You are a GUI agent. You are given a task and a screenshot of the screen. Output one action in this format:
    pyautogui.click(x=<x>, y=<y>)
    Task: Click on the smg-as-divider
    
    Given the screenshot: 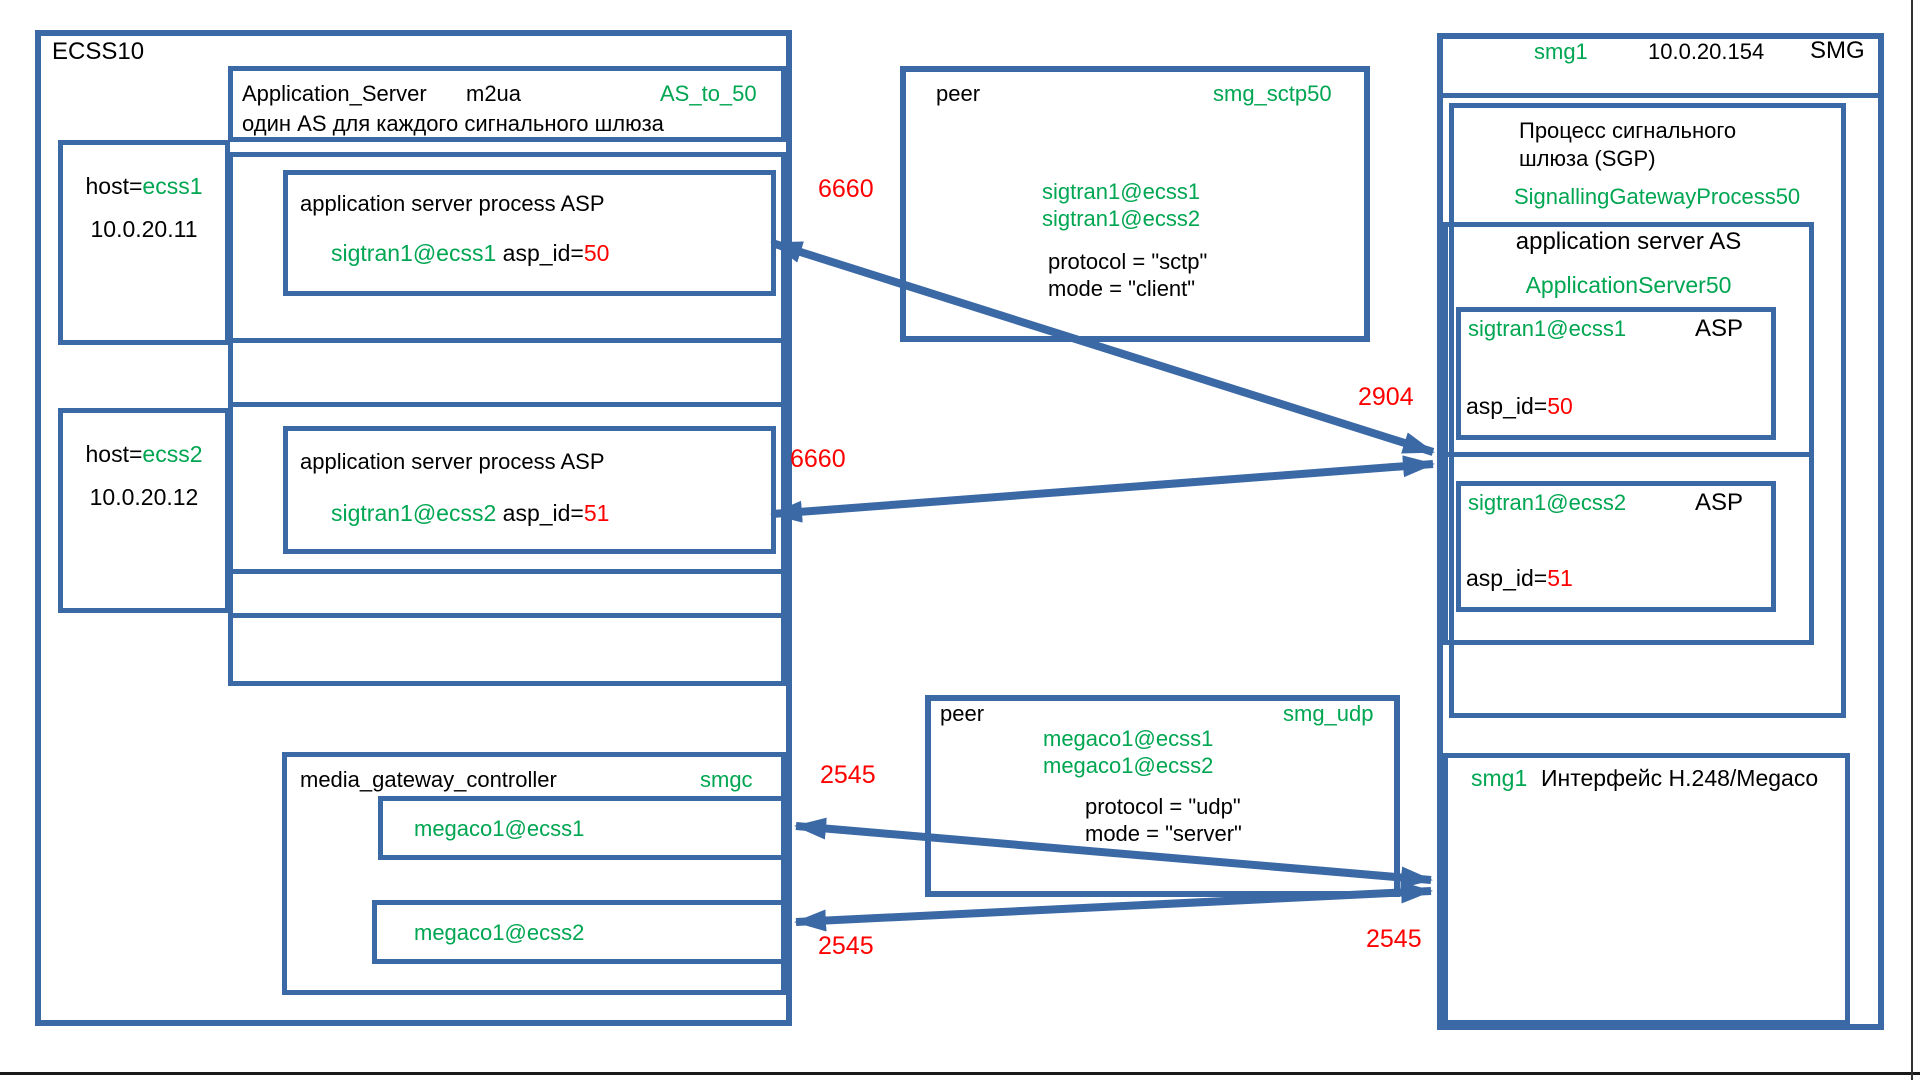 What is the action you would take?
    pyautogui.click(x=1628, y=454)
    